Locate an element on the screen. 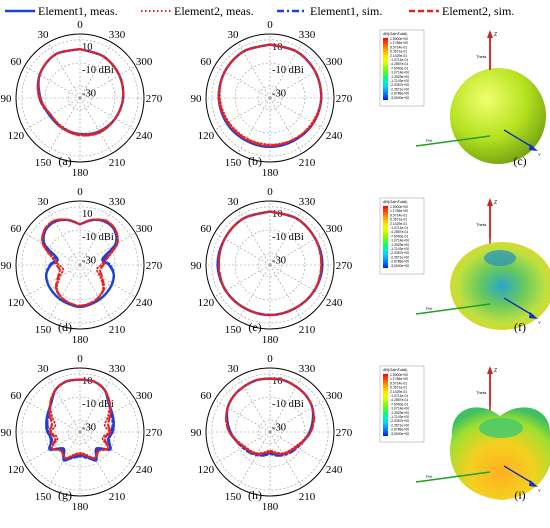 This screenshot has width=550, height=528. panel-label-h: (h) is located at coordinates (255, 495).